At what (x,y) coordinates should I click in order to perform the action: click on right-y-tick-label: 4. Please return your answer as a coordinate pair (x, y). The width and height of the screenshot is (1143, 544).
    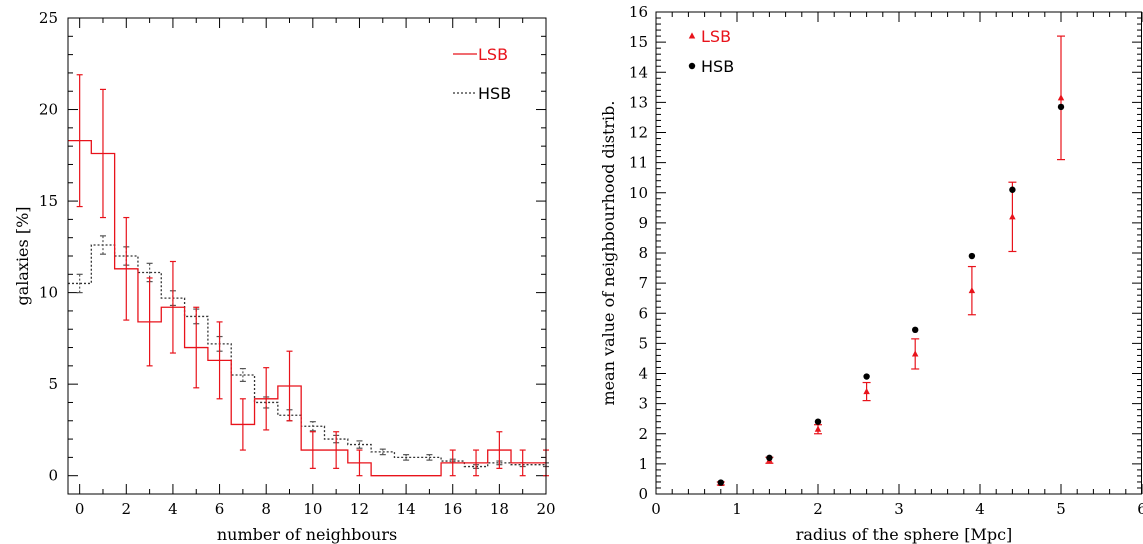
    Looking at the image, I should click on (643, 374).